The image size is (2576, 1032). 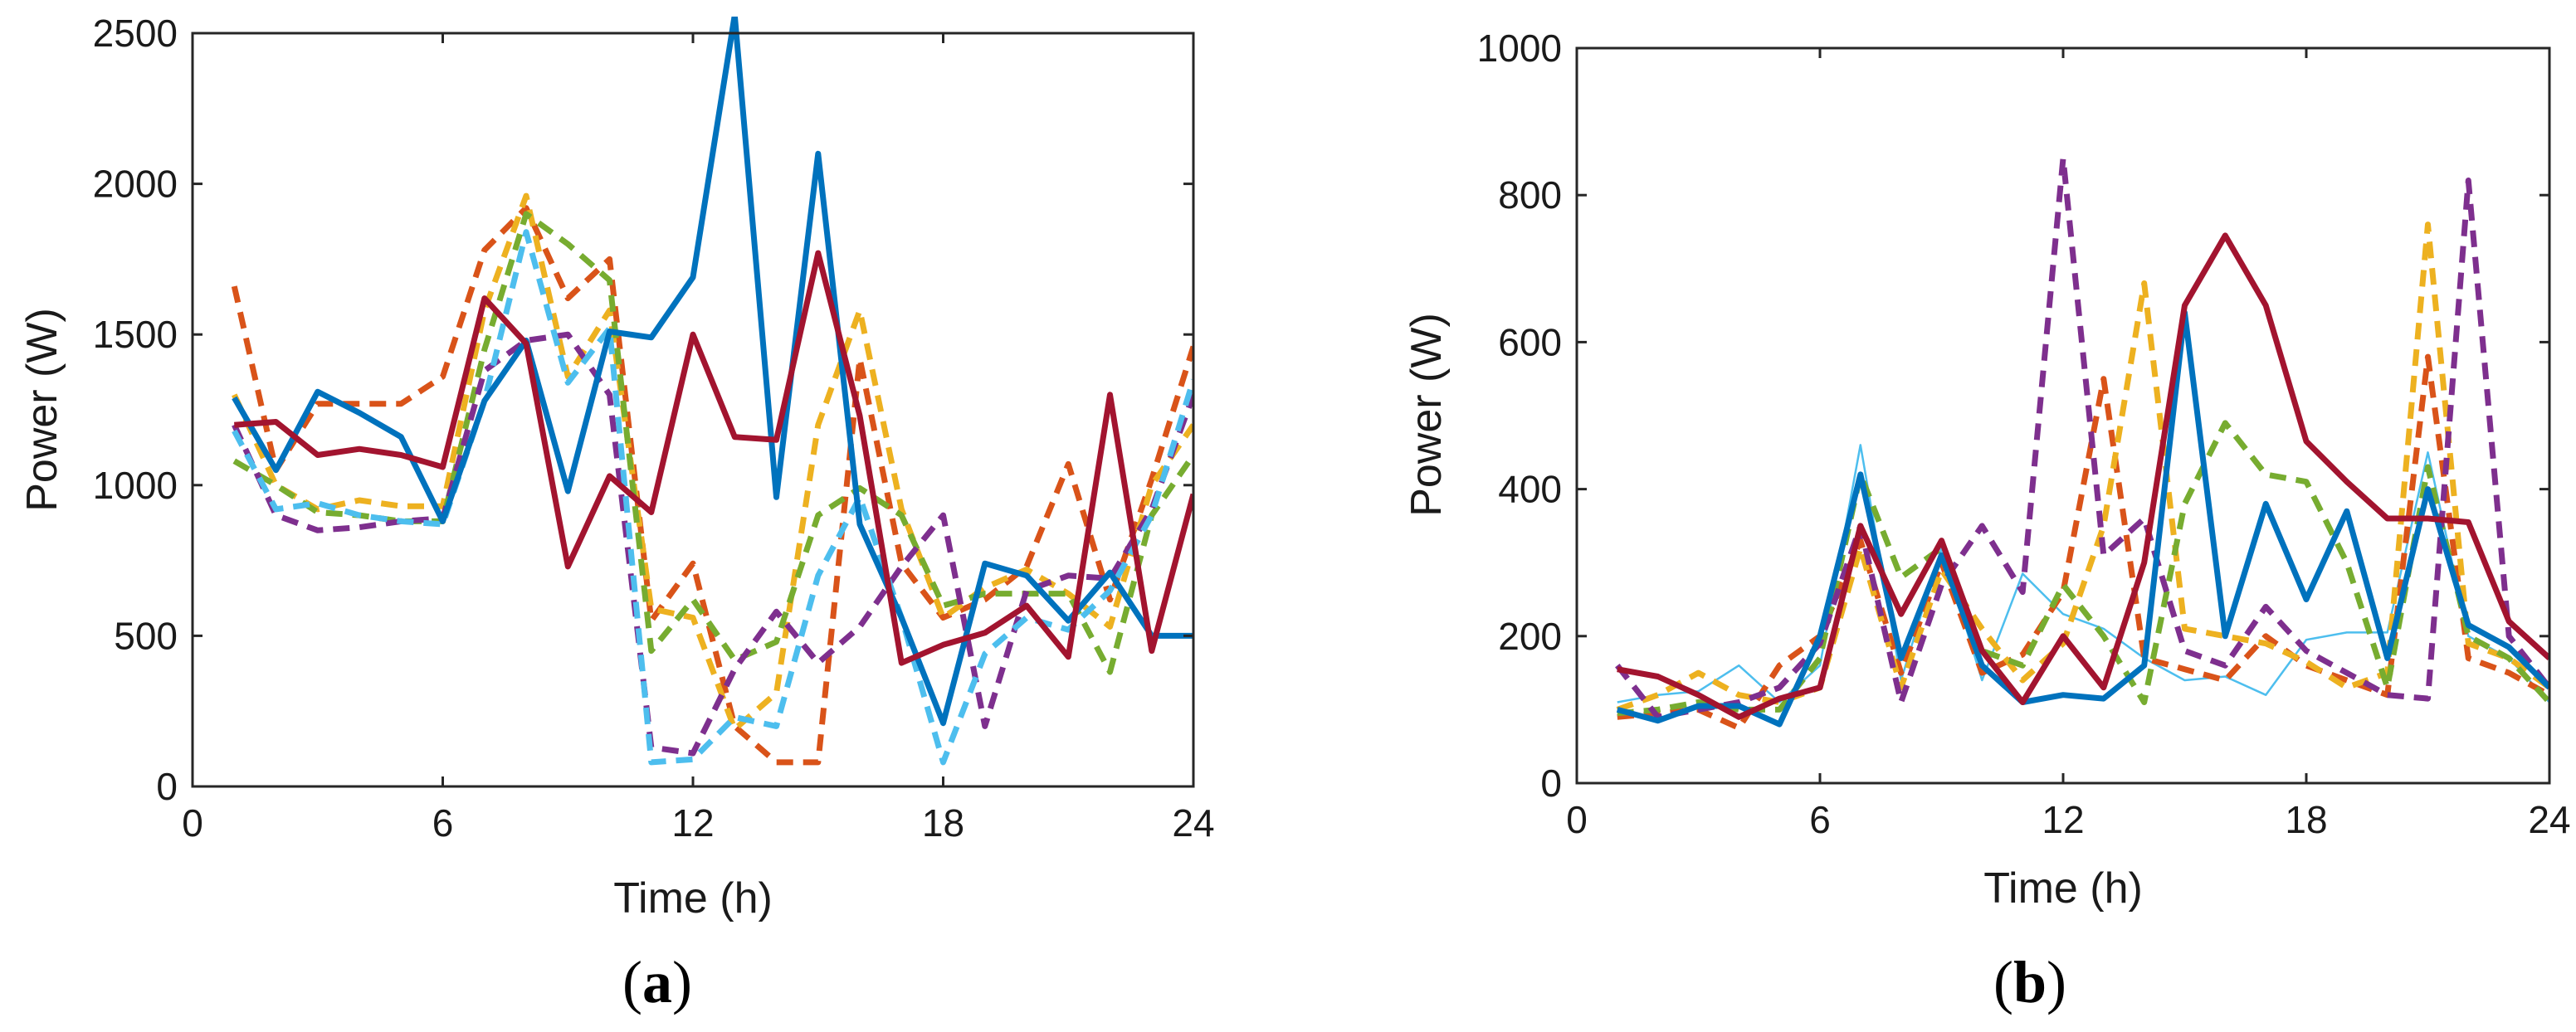 I want to click on panel-b-y-tick-label: 600, so click(x=1530, y=341).